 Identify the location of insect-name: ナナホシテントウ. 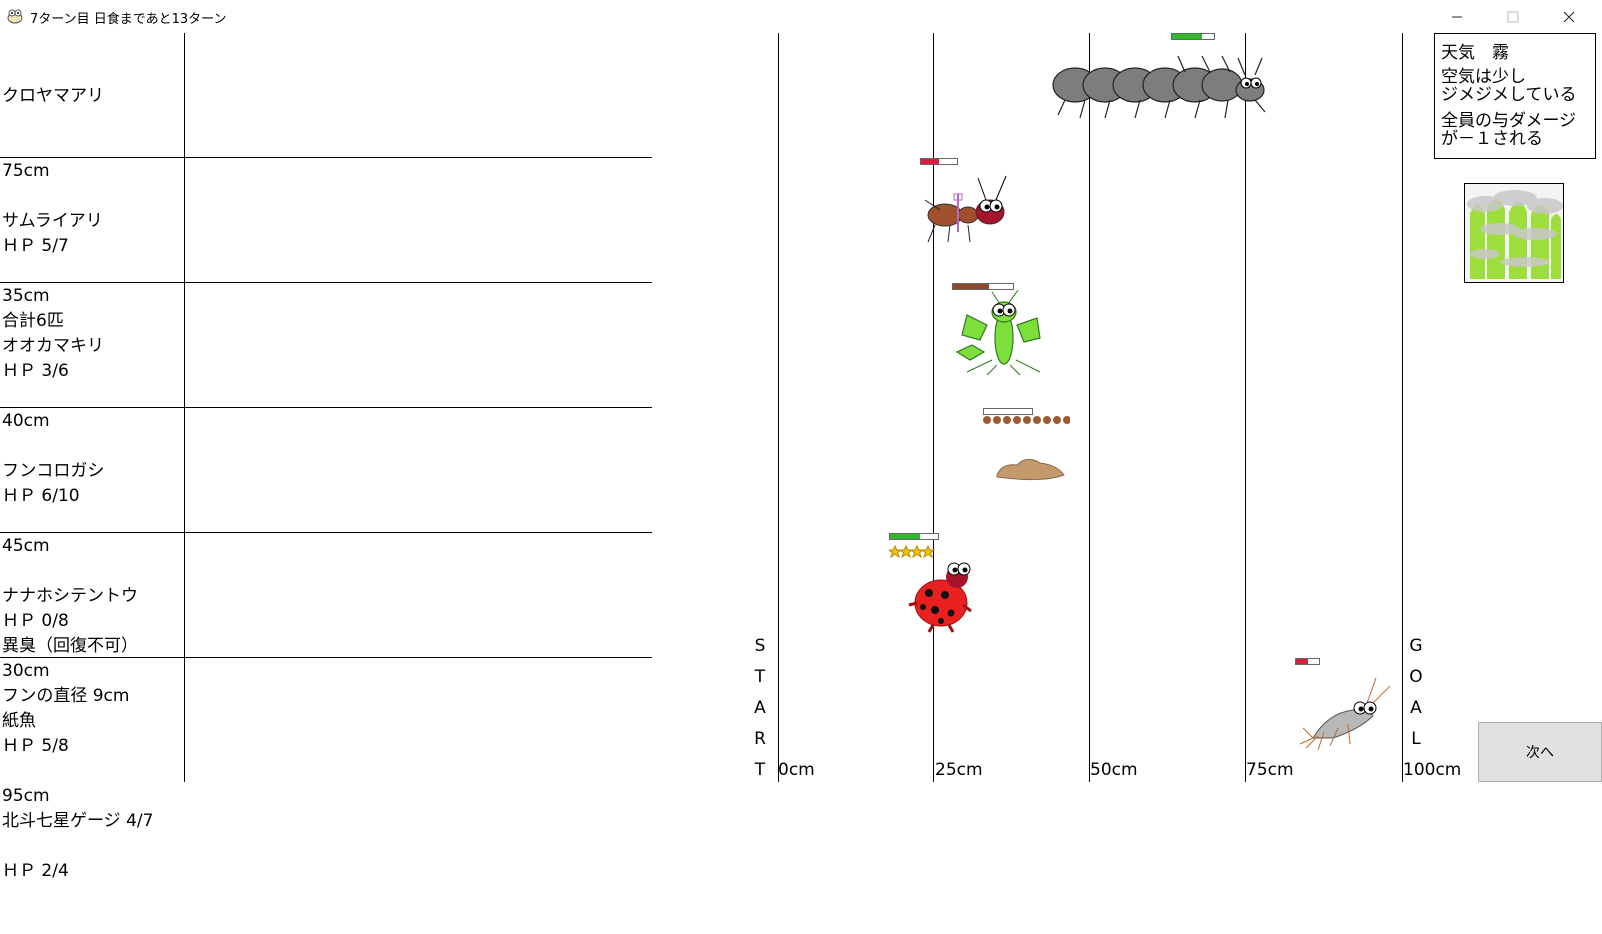
(70, 596).